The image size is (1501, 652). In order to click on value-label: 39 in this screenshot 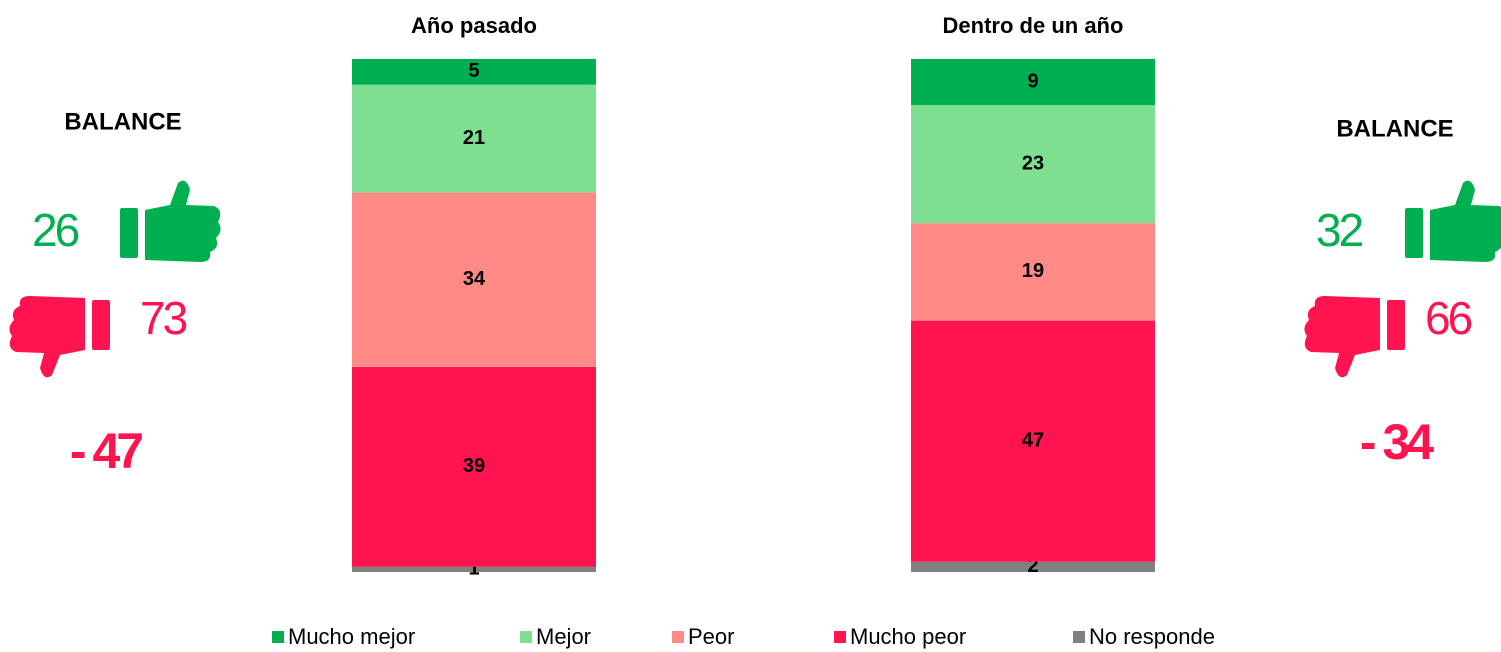, I will do `click(474, 466)`.